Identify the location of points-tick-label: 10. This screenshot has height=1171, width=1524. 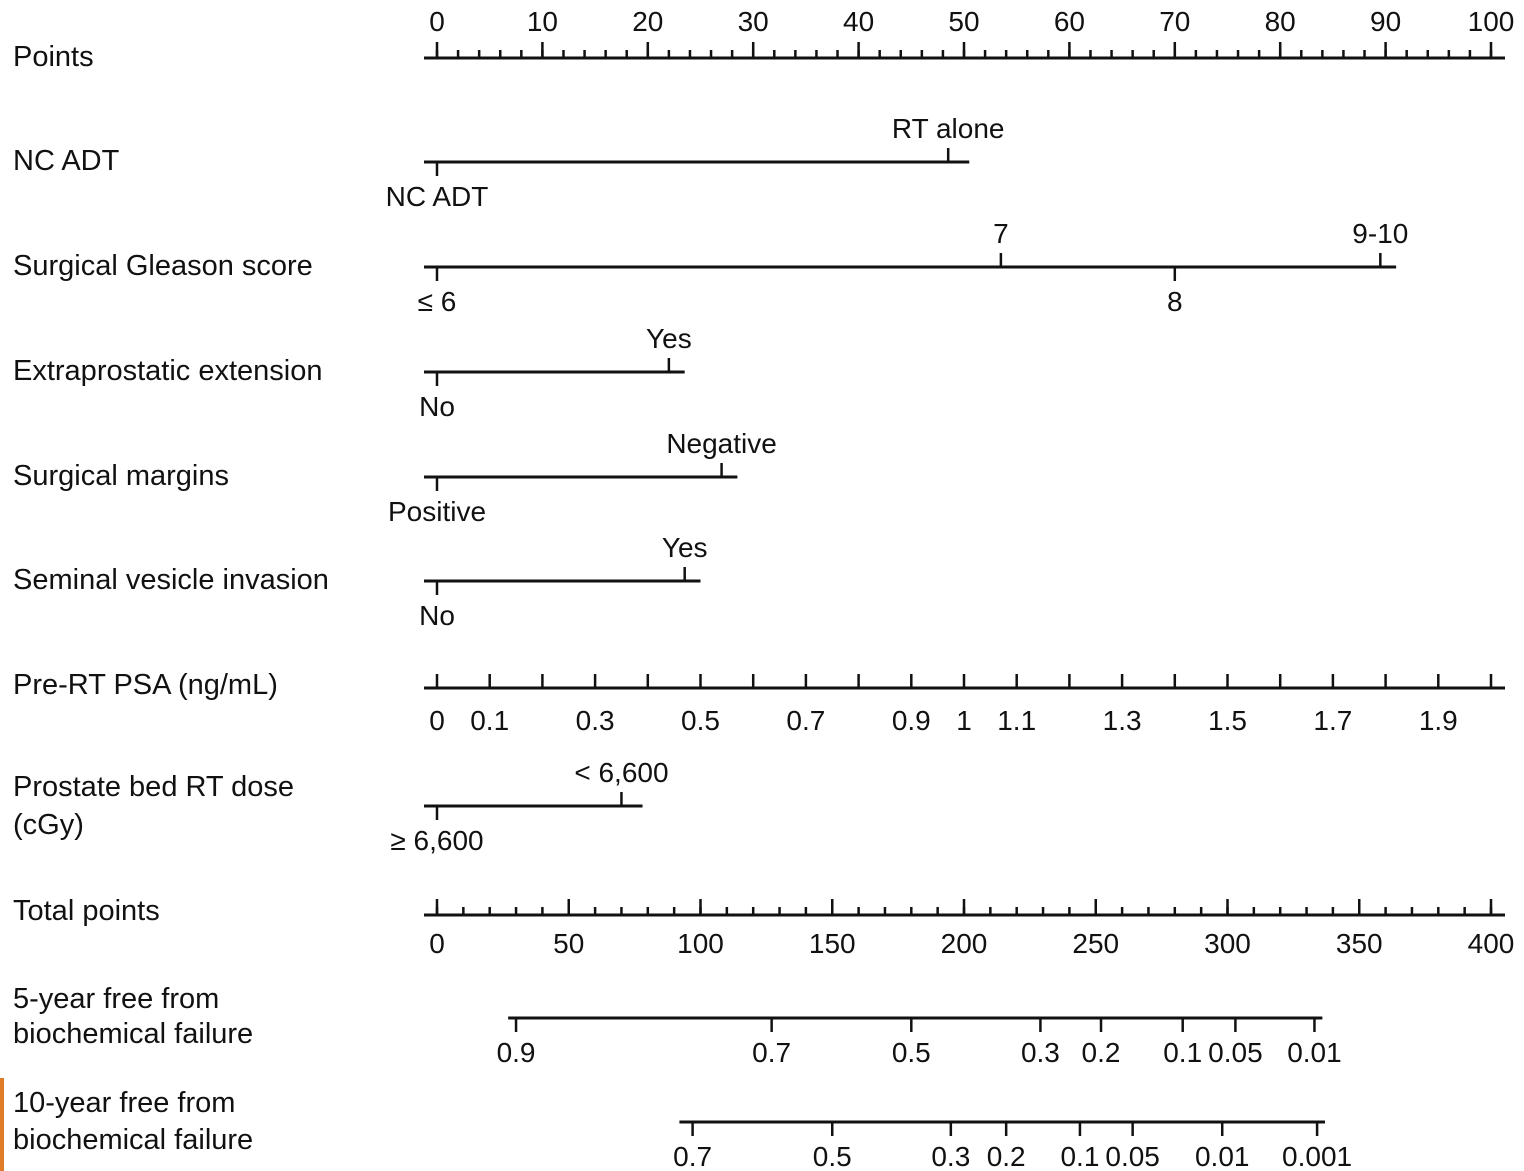
(542, 21).